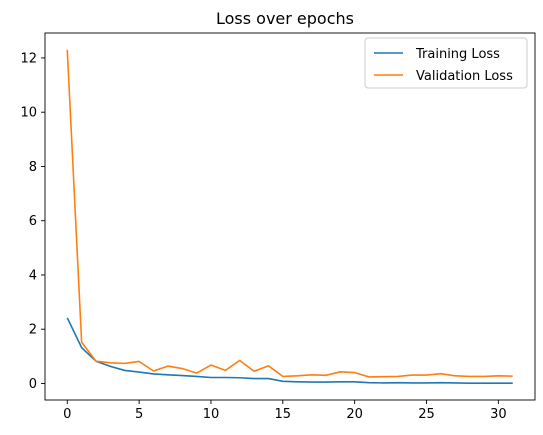  I want to click on x-tick-label-6: 30, so click(498, 414).